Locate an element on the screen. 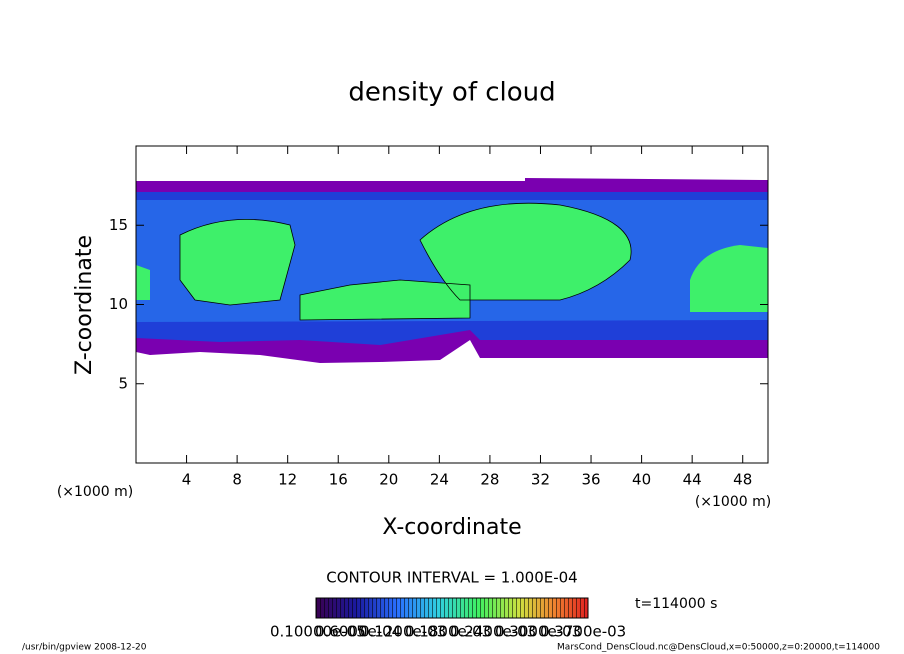 This screenshot has height=654, width=904. x-tick-label: 32 is located at coordinates (540, 480).